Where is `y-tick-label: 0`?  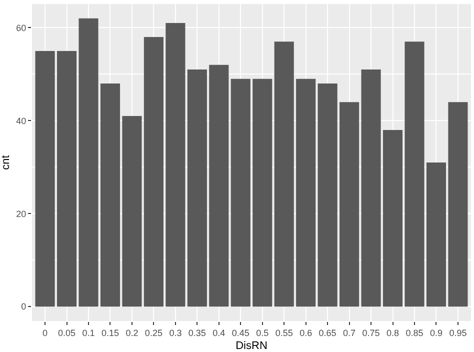
y-tick-label: 0 is located at coordinates (23, 307).